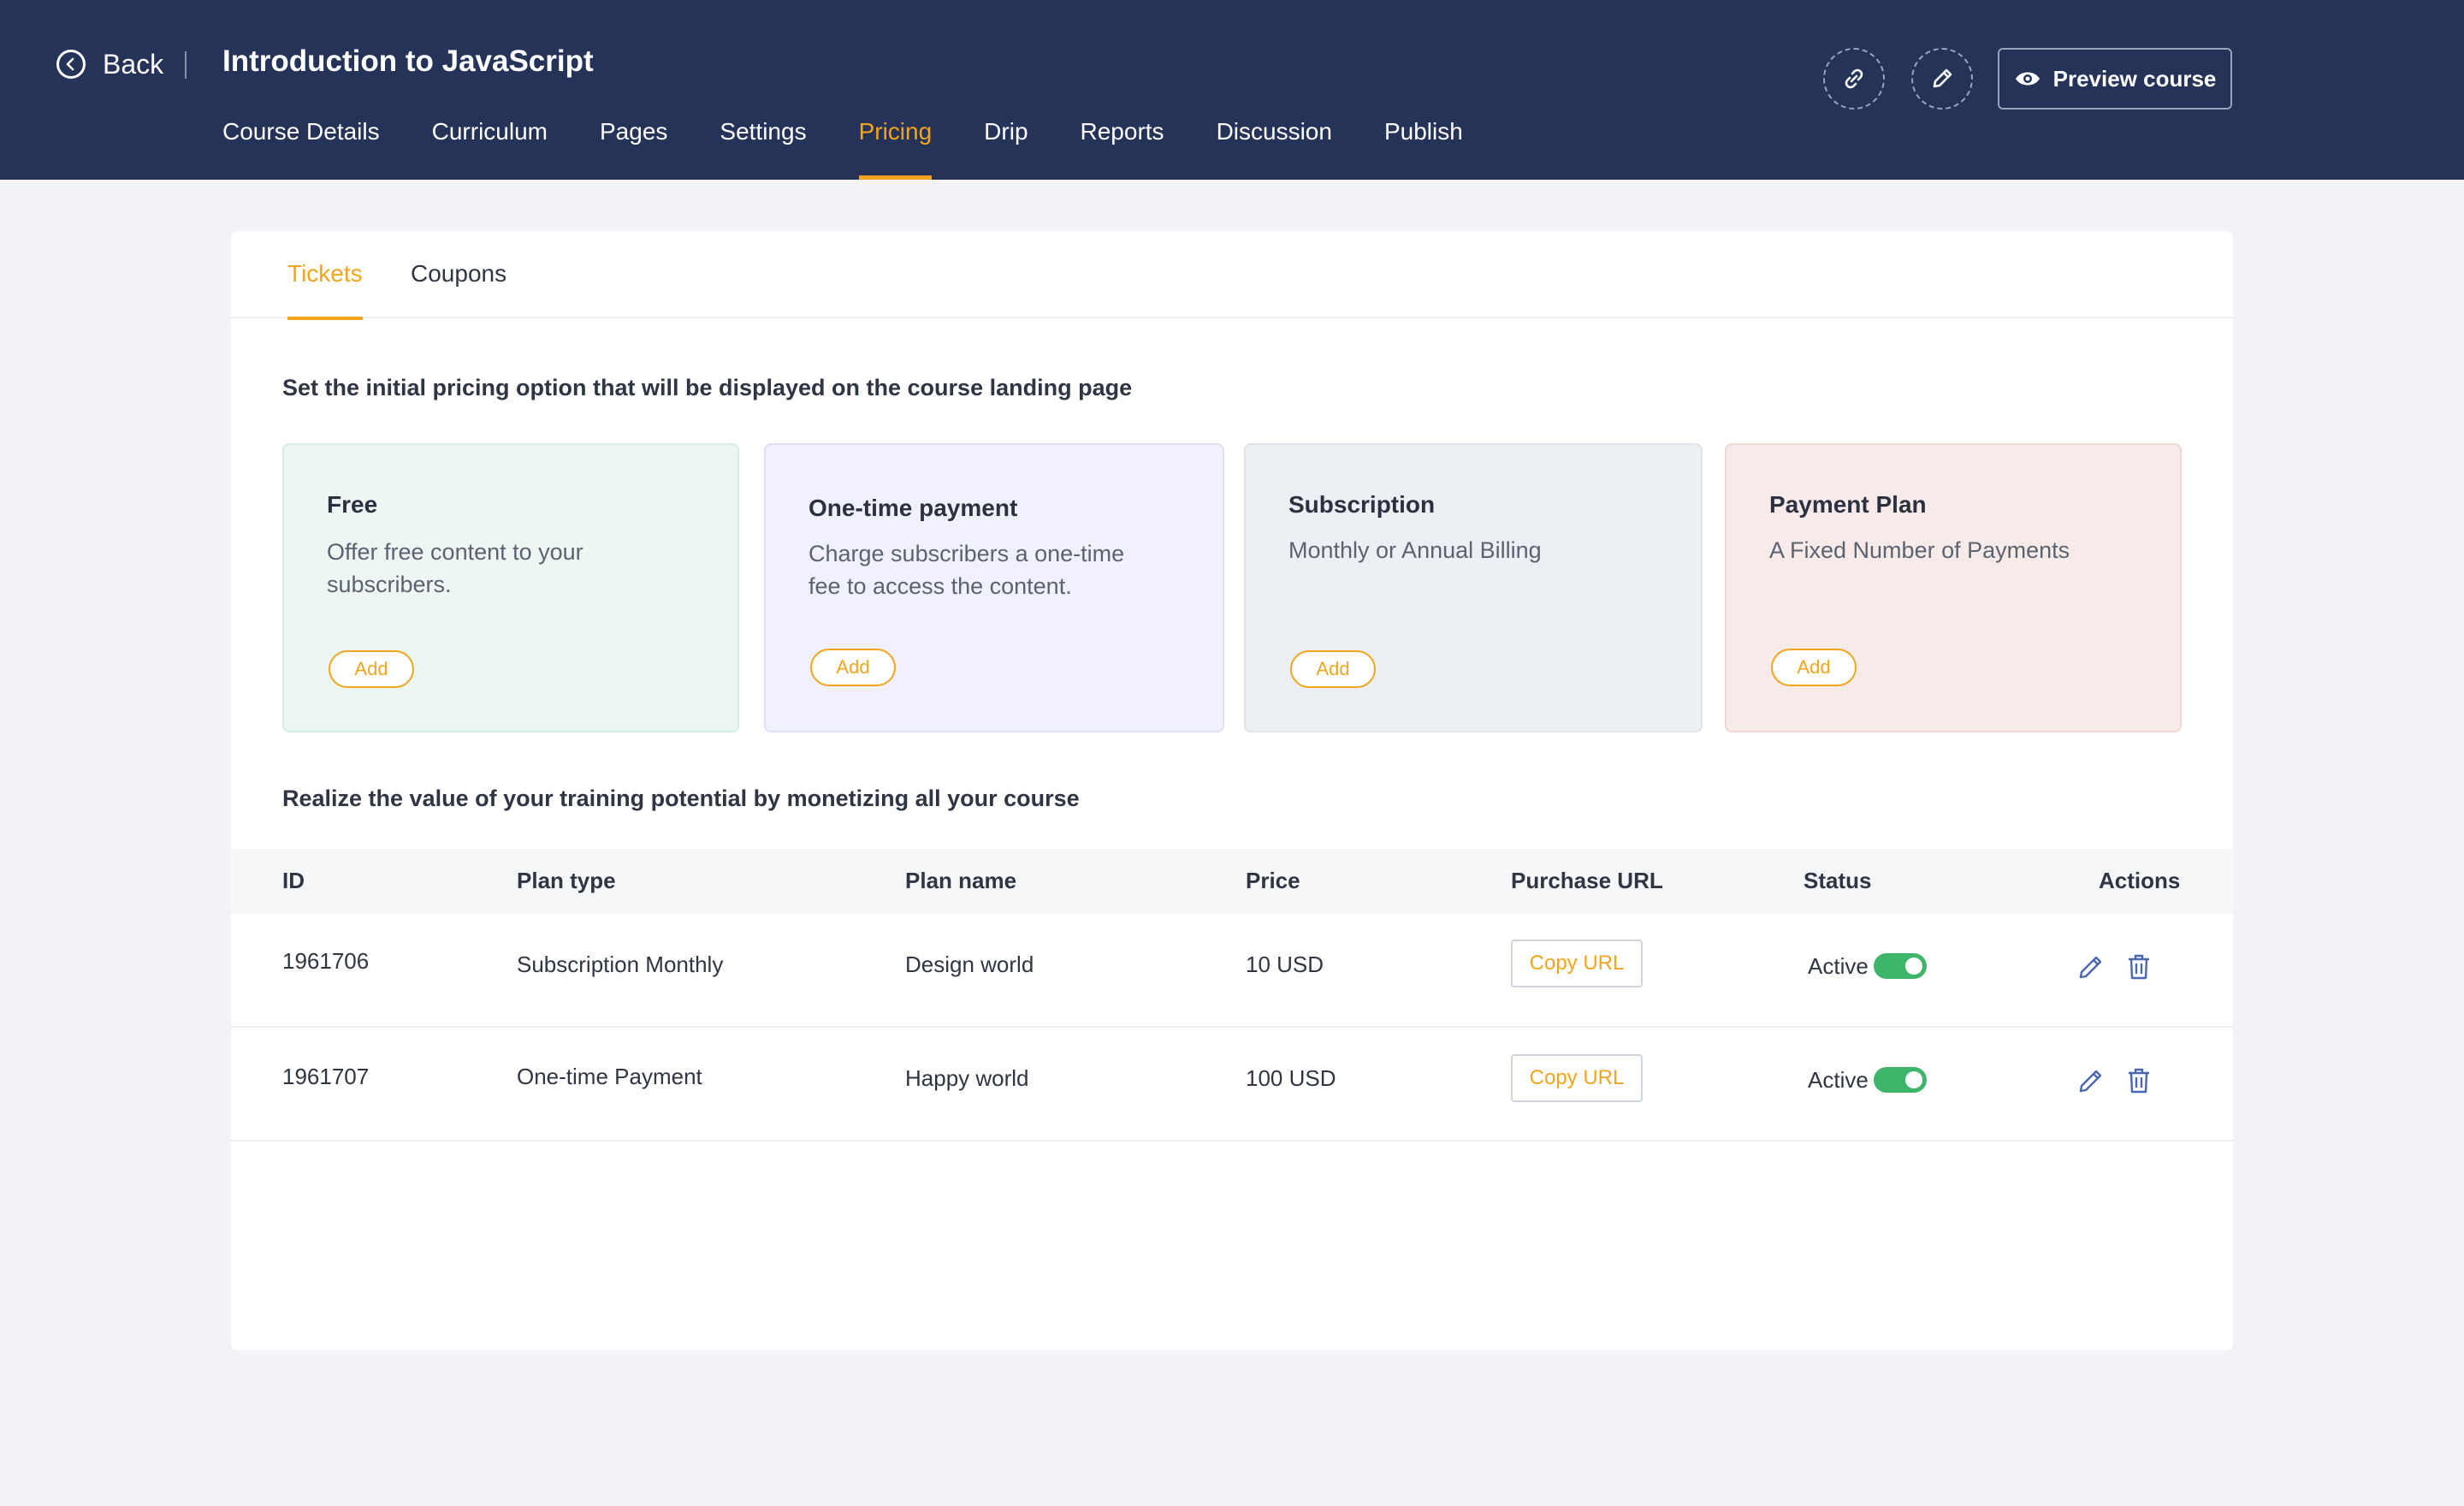 This screenshot has height=1506, width=2464. I want to click on pricing-tabs: Tickets Coupons, so click(1232, 275).